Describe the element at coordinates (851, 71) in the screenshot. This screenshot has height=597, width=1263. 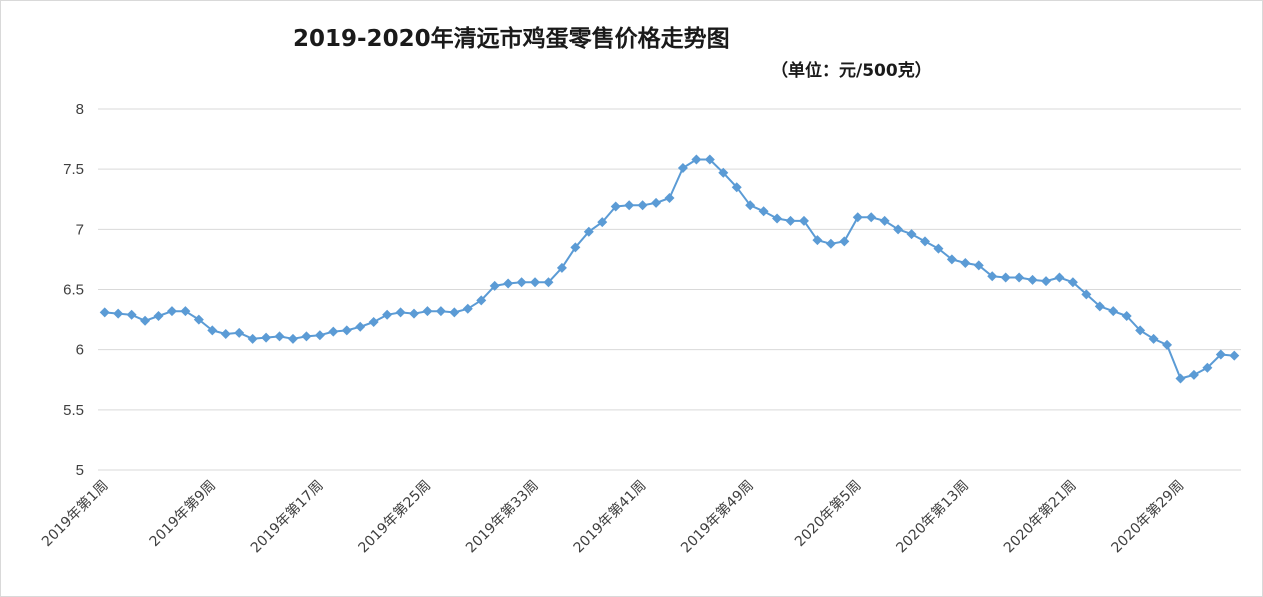
I see `chart-subtitle: （单位：元/500克）` at that location.